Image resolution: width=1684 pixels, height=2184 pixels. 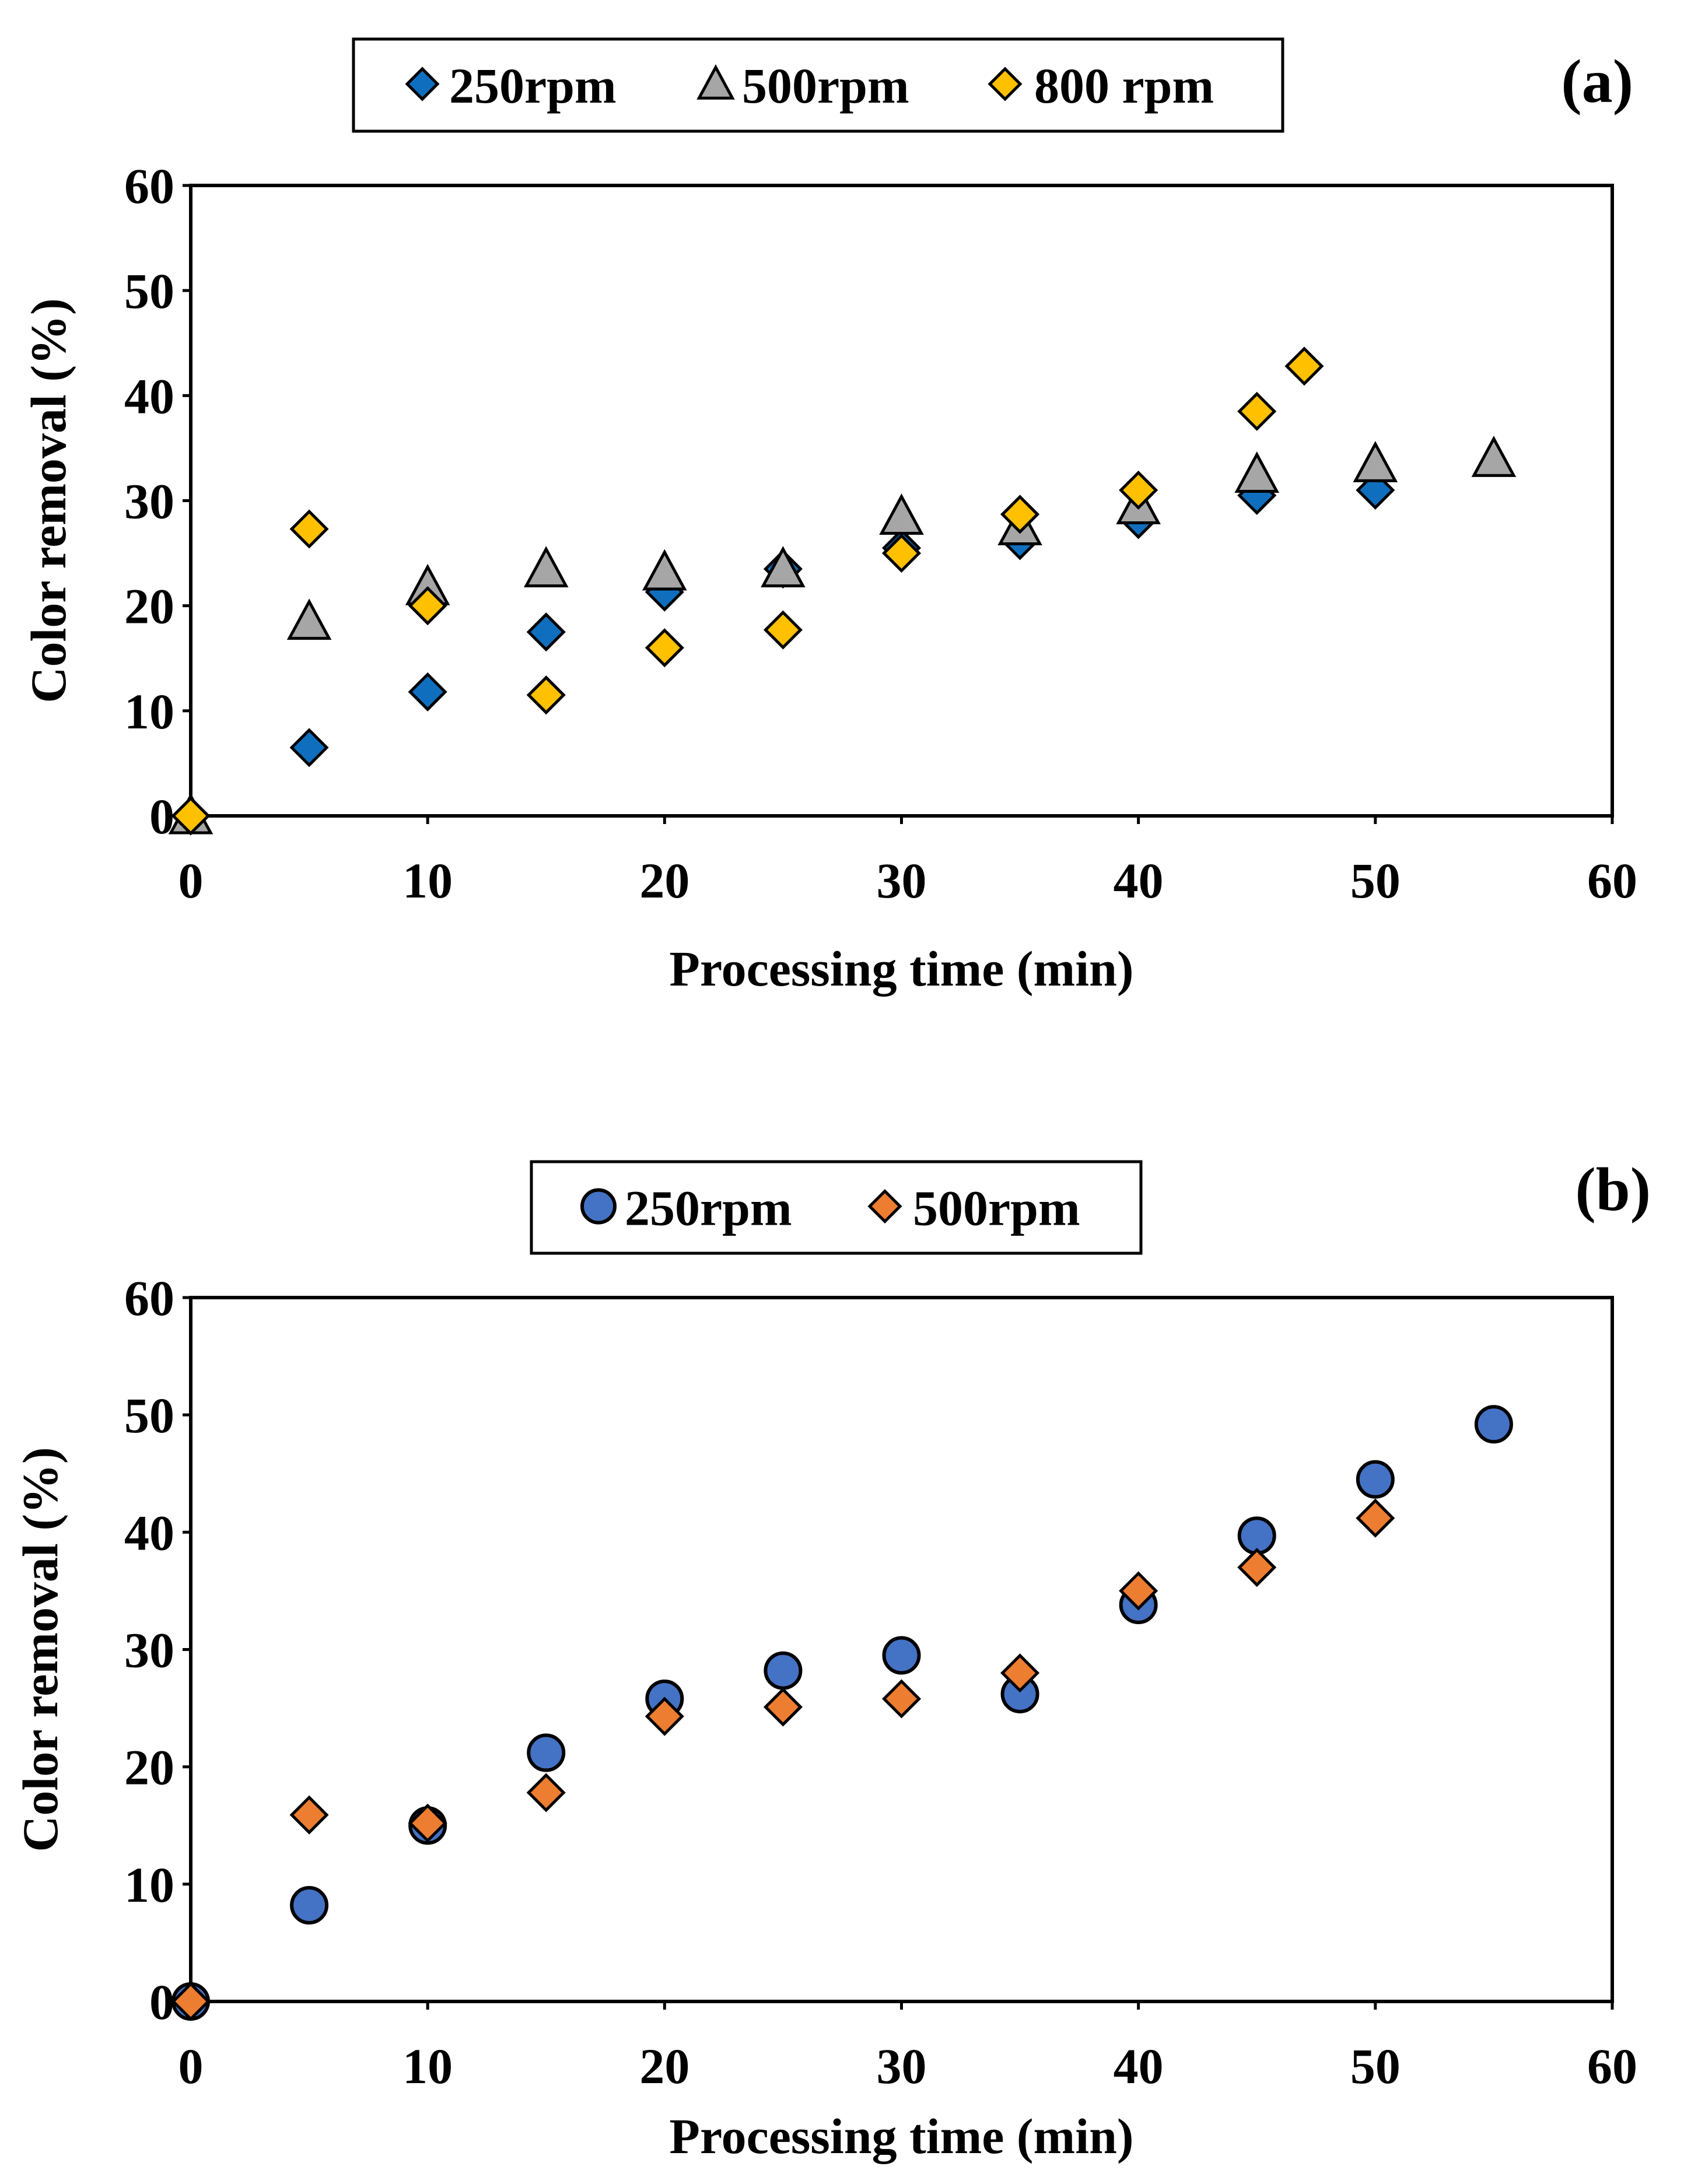 I want to click on legend: 250rpm 500rpm, so click(x=836, y=1207).